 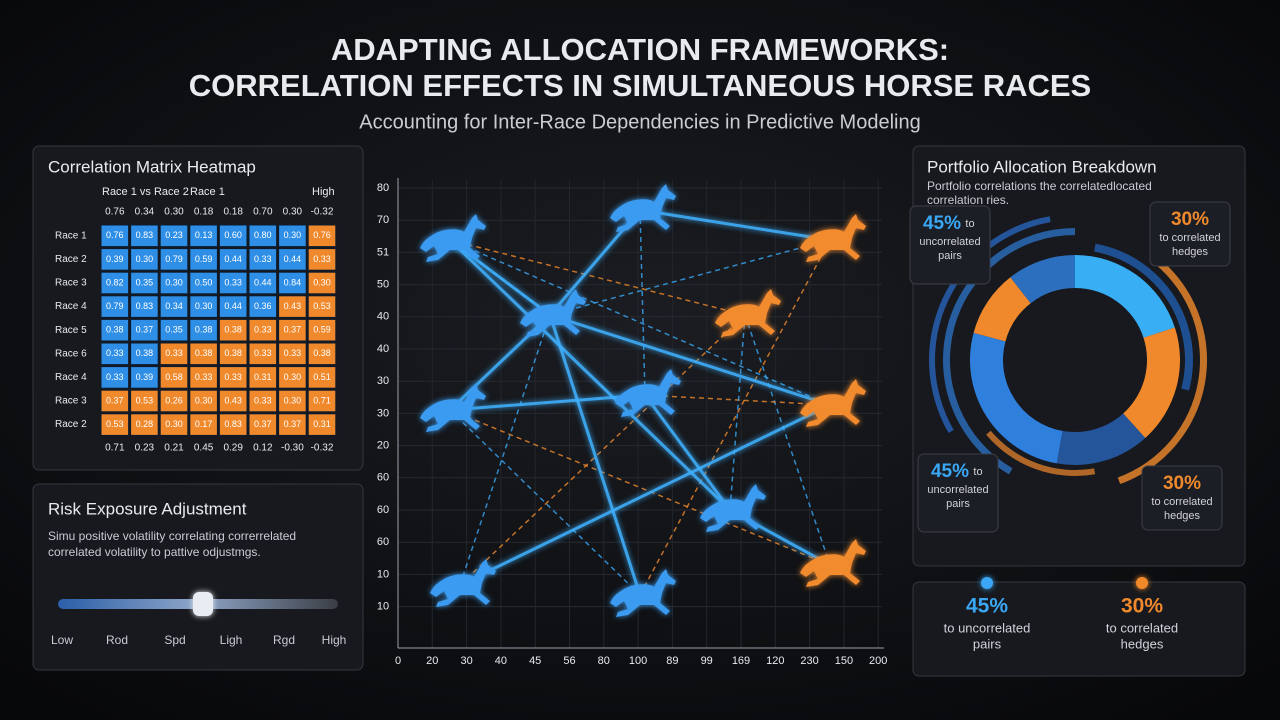 What do you see at coordinates (145, 424) in the screenshot?
I see `cell-value: 0.28` at bounding box center [145, 424].